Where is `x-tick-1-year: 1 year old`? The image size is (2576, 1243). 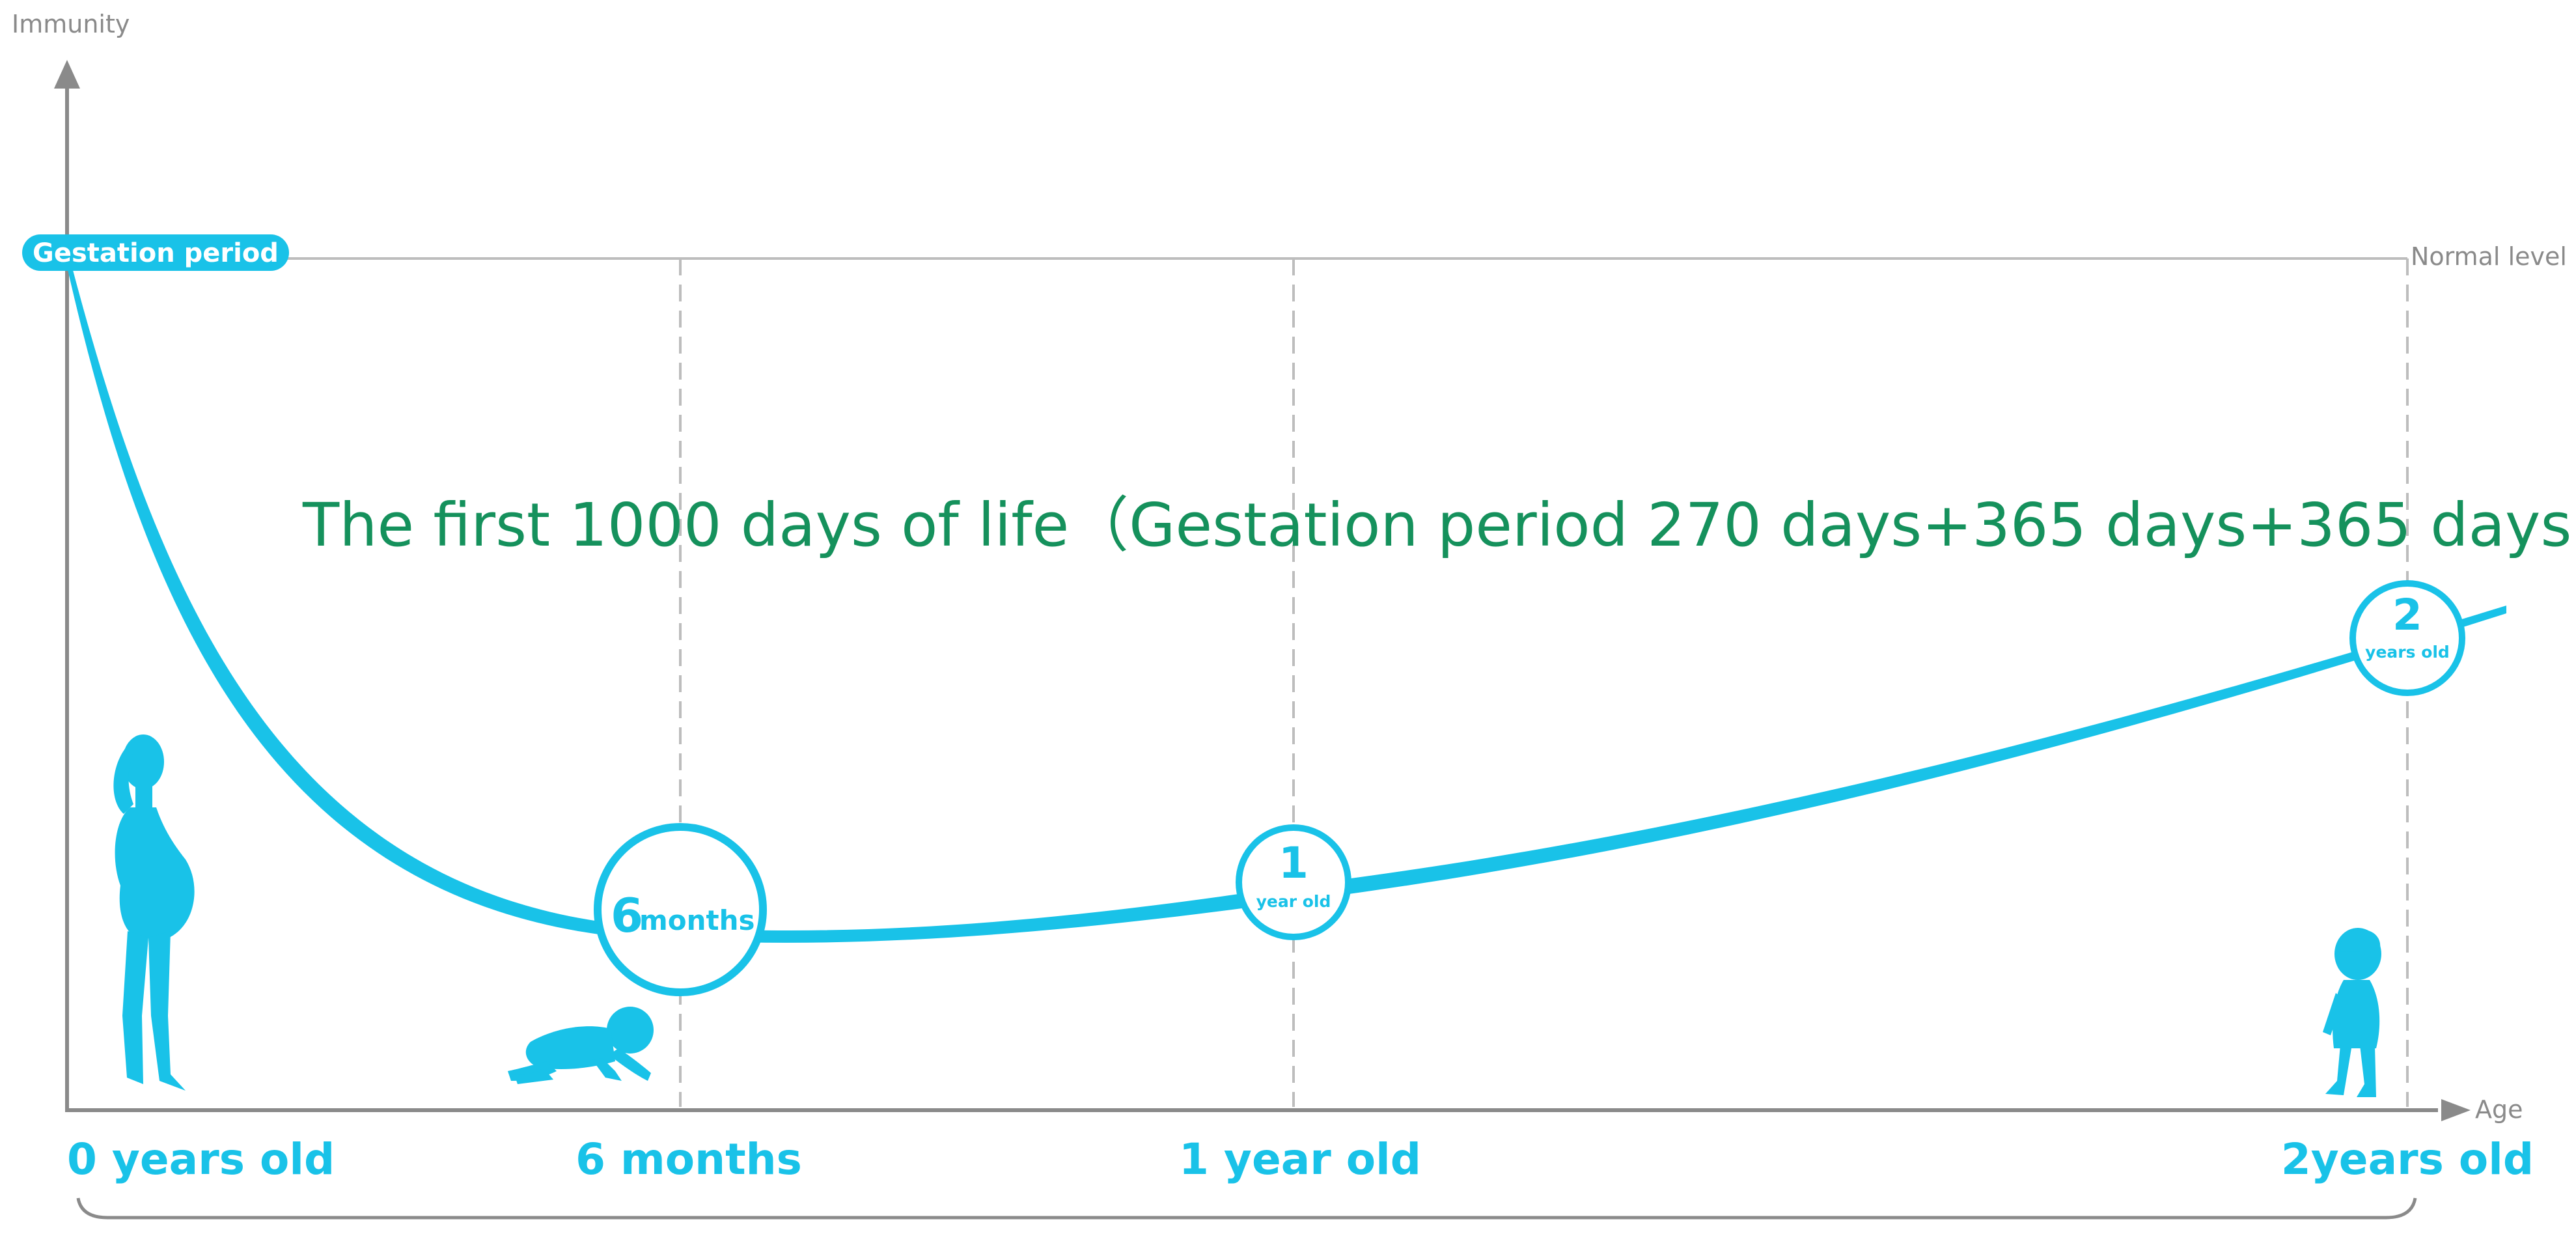 x-tick-1-year: 1 year old is located at coordinates (1300, 1159).